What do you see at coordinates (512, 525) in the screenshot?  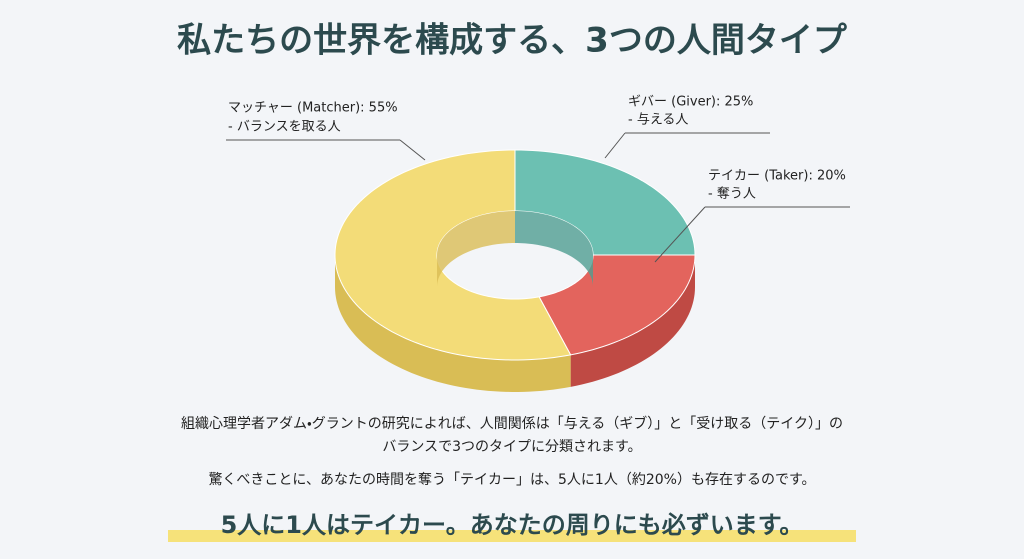 I see `highlight-text: 5人に1人はテイカー。あなたの周りにも必ずいます。` at bounding box center [512, 525].